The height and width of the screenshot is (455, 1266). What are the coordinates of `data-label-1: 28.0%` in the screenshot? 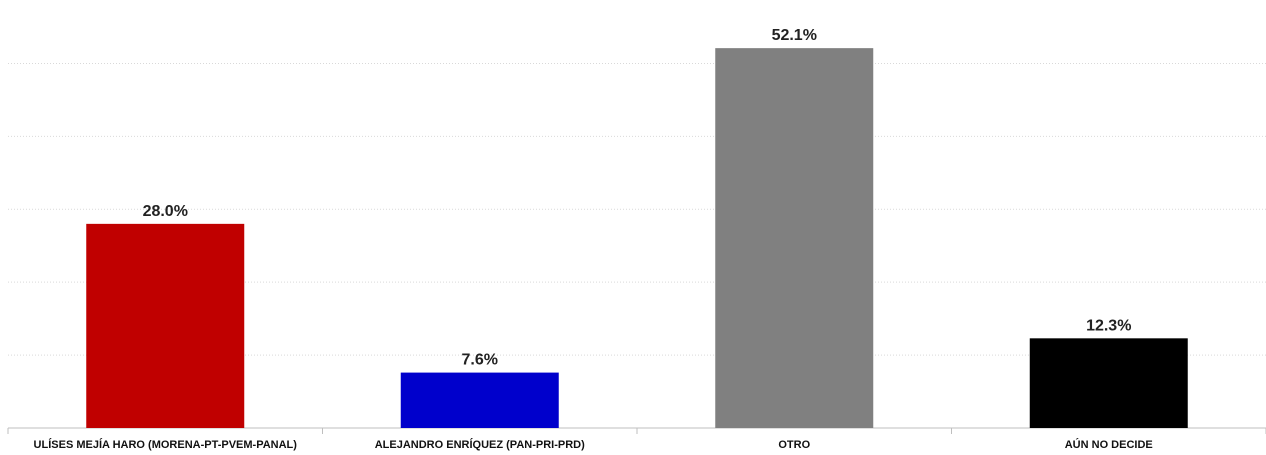 It's located at (165, 211).